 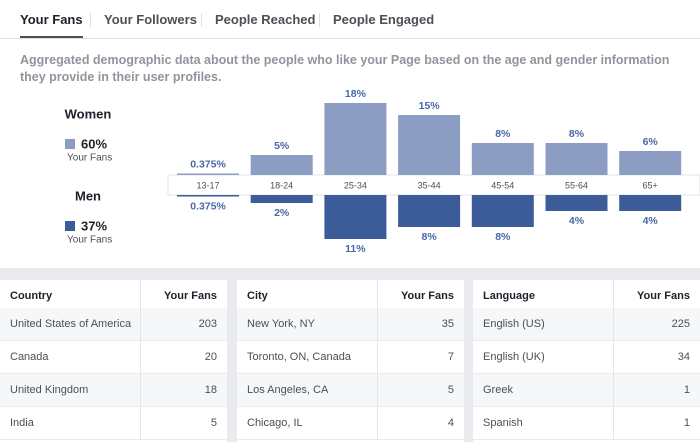 What do you see at coordinates (94, 143) in the screenshot?
I see `legend-share: 60%` at bounding box center [94, 143].